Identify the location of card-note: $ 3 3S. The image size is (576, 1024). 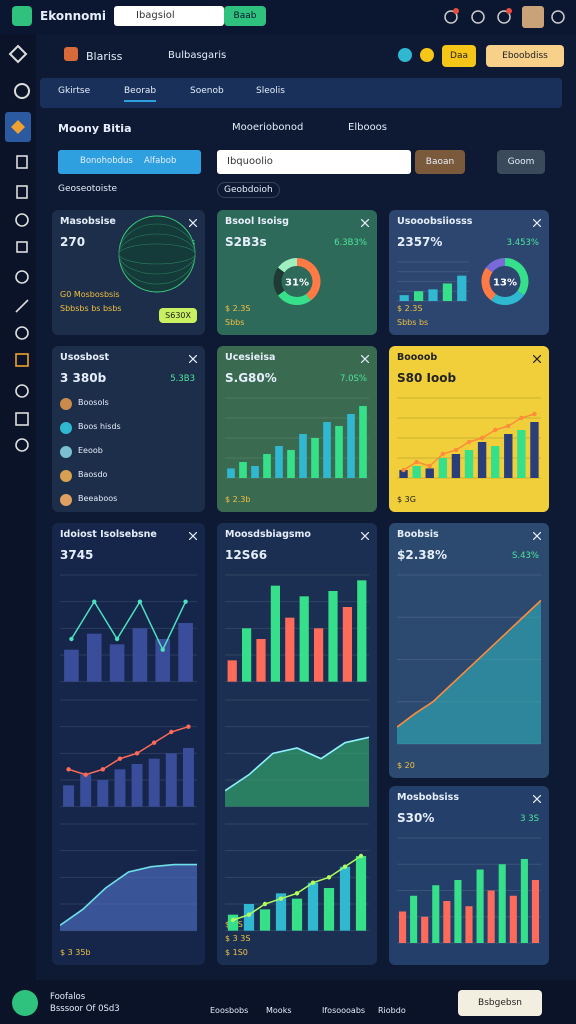
(238, 938).